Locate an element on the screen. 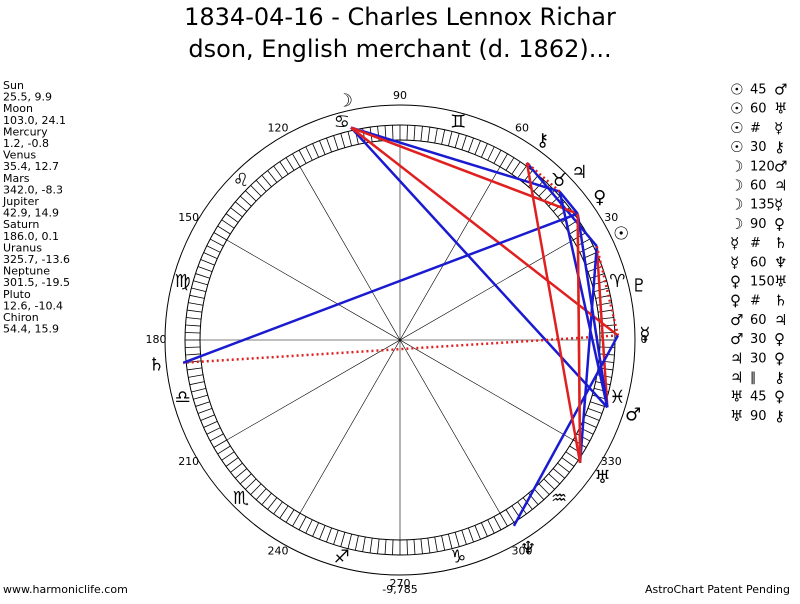 This screenshot has height=604, width=800. planet-glyph: ♆ is located at coordinates (528, 548).